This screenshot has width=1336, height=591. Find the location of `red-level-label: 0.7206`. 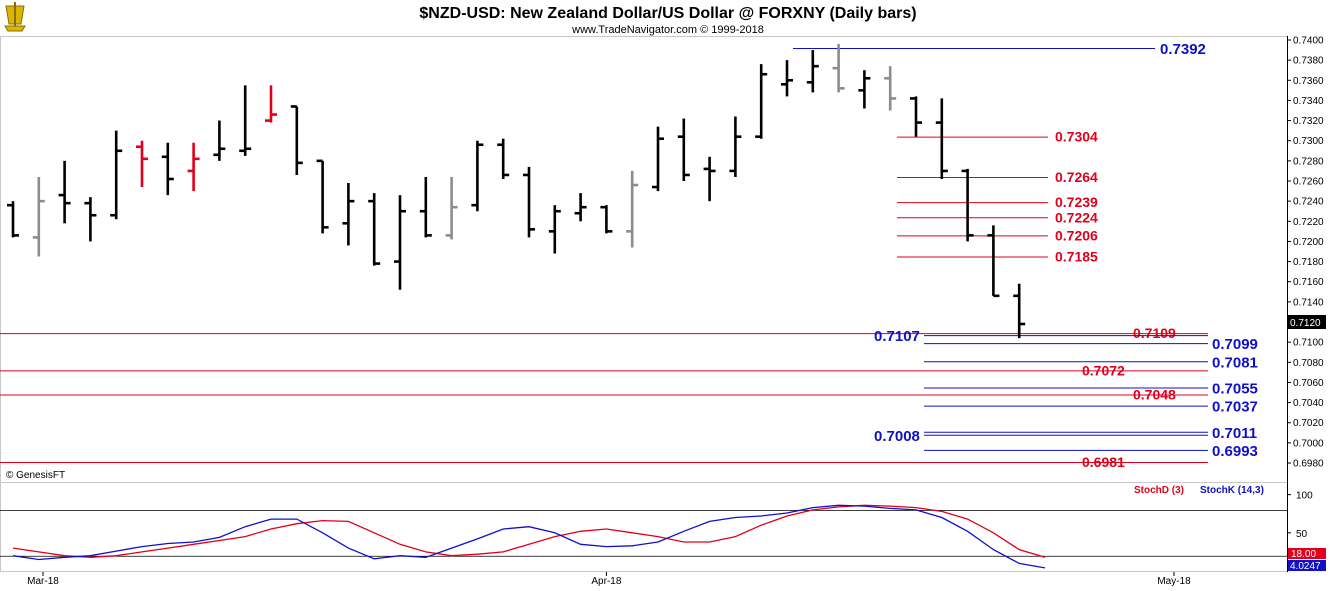

red-level-label: 0.7206 is located at coordinates (1076, 235).